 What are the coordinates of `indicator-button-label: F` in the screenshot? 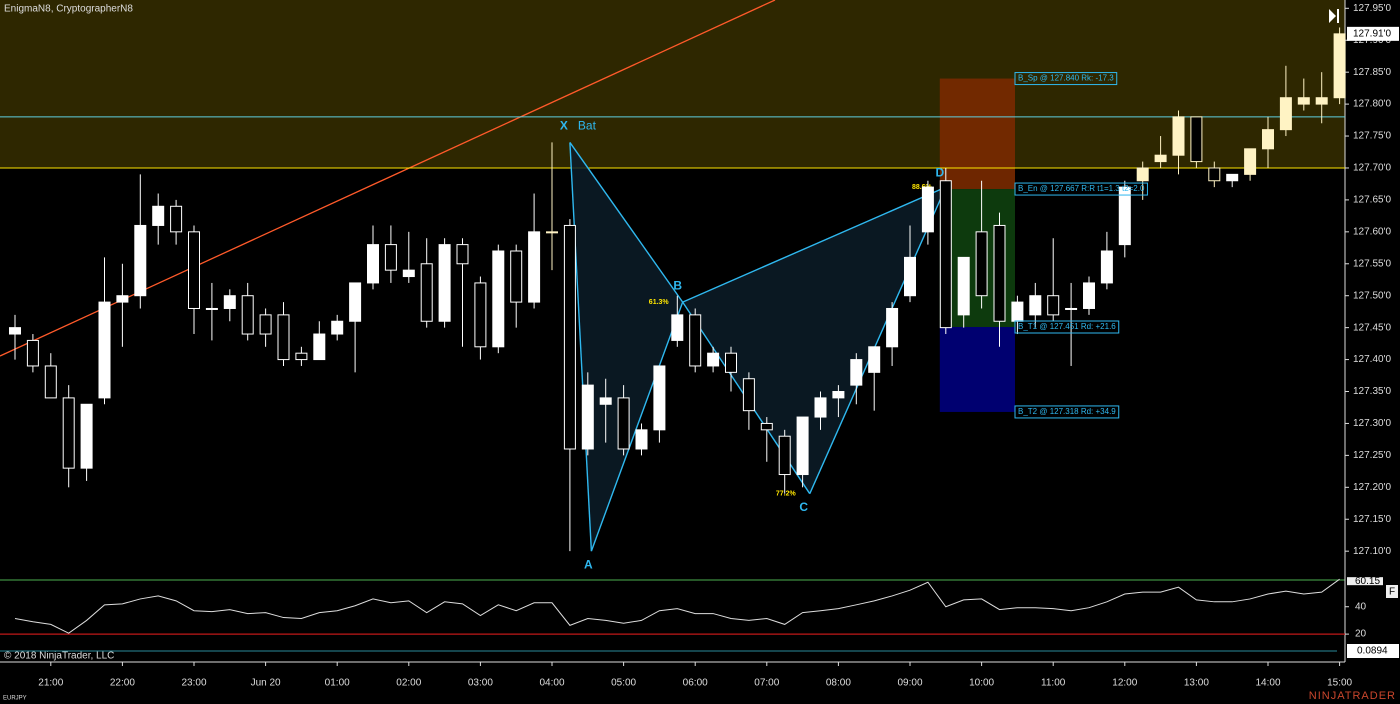 It's located at (1392, 592).